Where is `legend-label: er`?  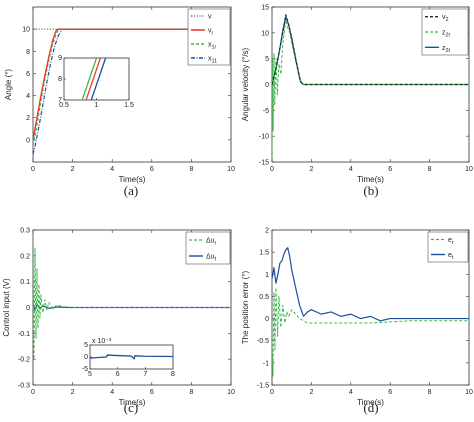 legend-label: er is located at coordinates (451, 241).